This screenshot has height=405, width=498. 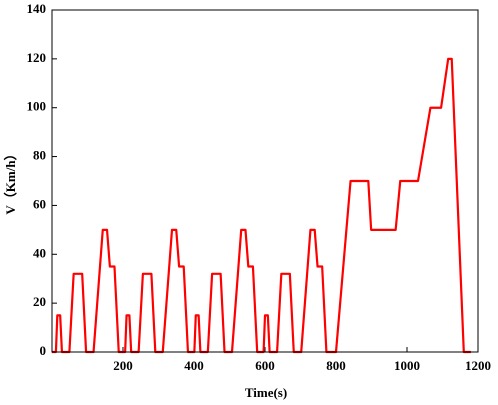 What do you see at coordinates (37, 106) in the screenshot?
I see `y-tick-label: 100` at bounding box center [37, 106].